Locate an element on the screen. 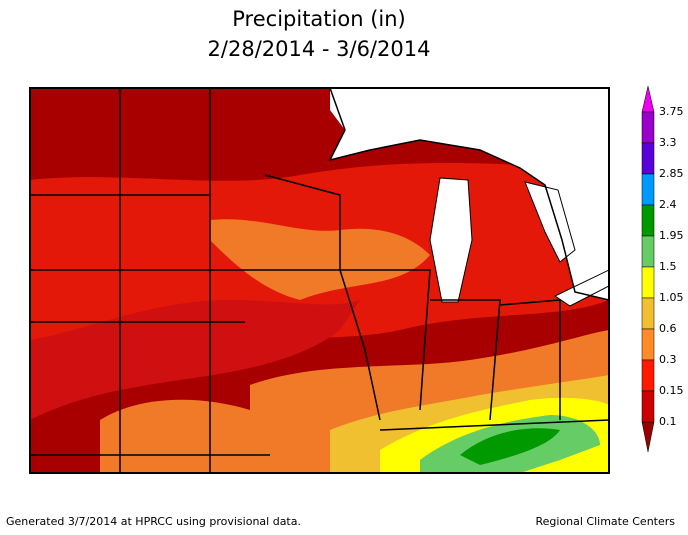  legend-label: 0.15 is located at coordinates (671, 390).